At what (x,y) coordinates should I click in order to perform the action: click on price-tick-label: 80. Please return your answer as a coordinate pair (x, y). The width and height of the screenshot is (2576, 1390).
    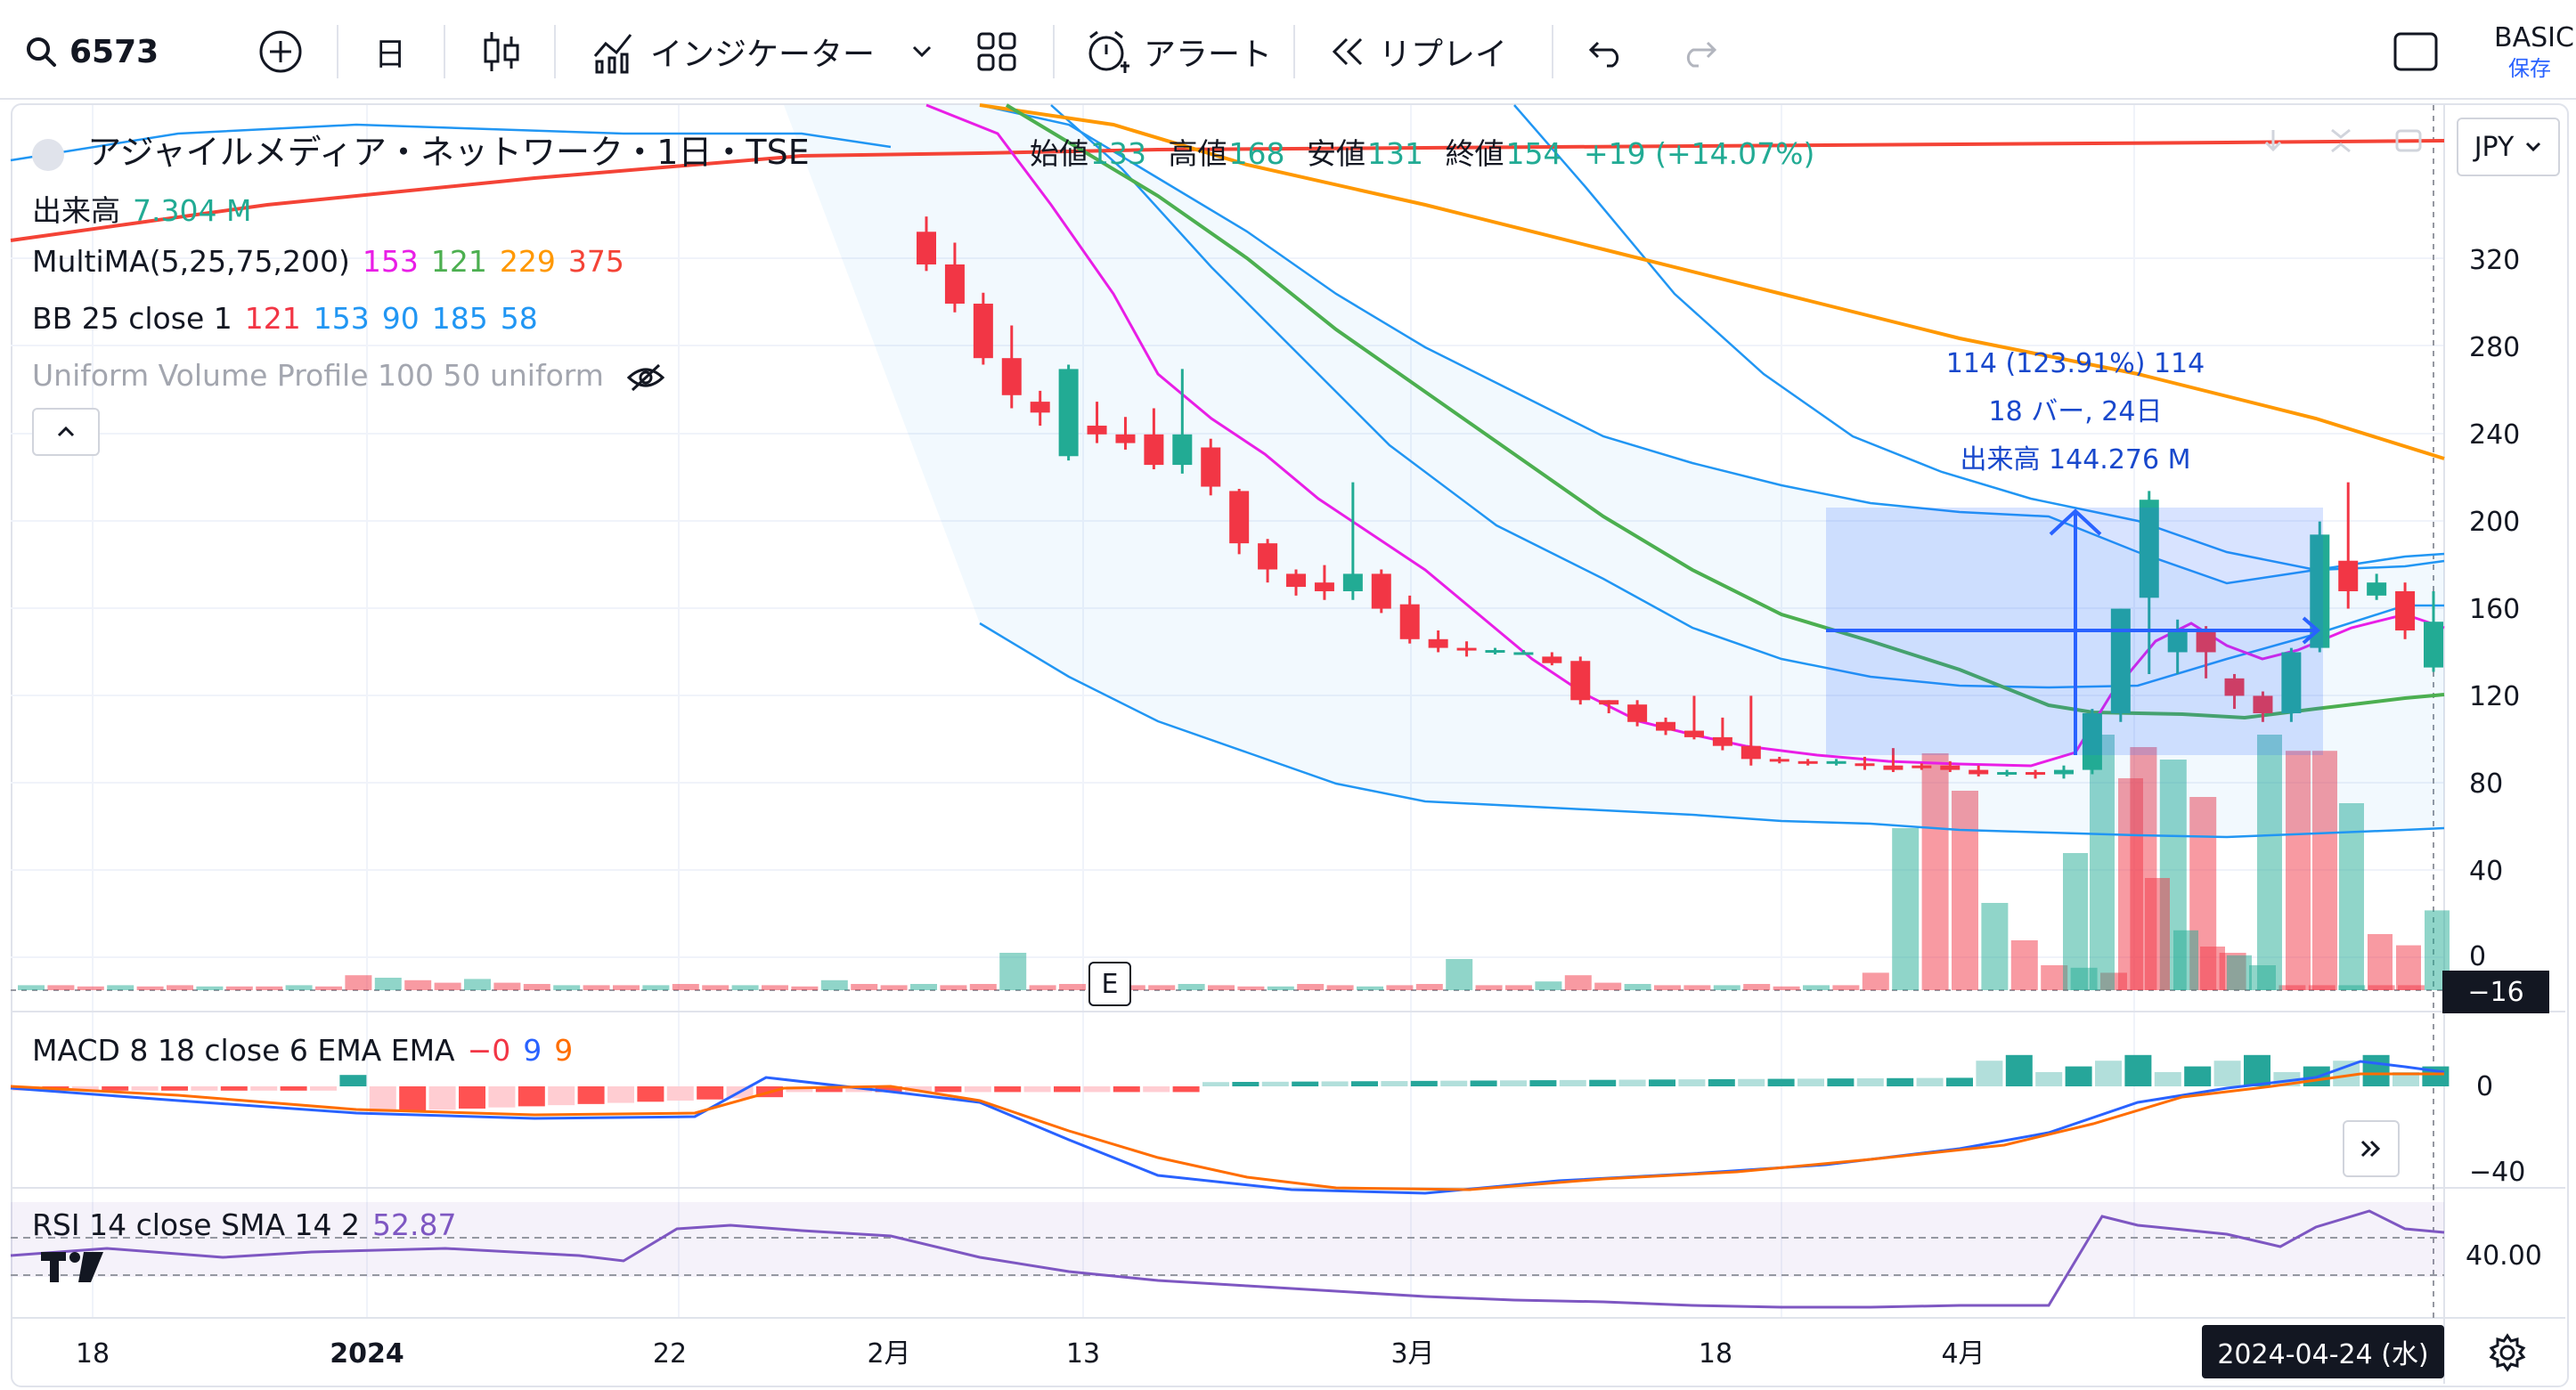
    Looking at the image, I should click on (2486, 784).